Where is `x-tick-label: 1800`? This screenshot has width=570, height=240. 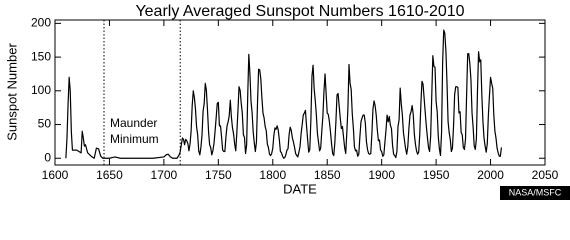 x-tick-label: 1800 is located at coordinates (272, 175).